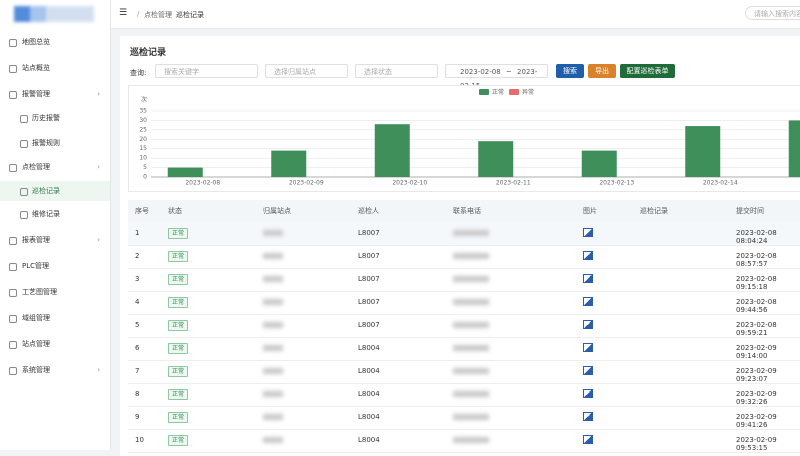  I want to click on menu-item: 点检管理 ›, so click(55, 167).